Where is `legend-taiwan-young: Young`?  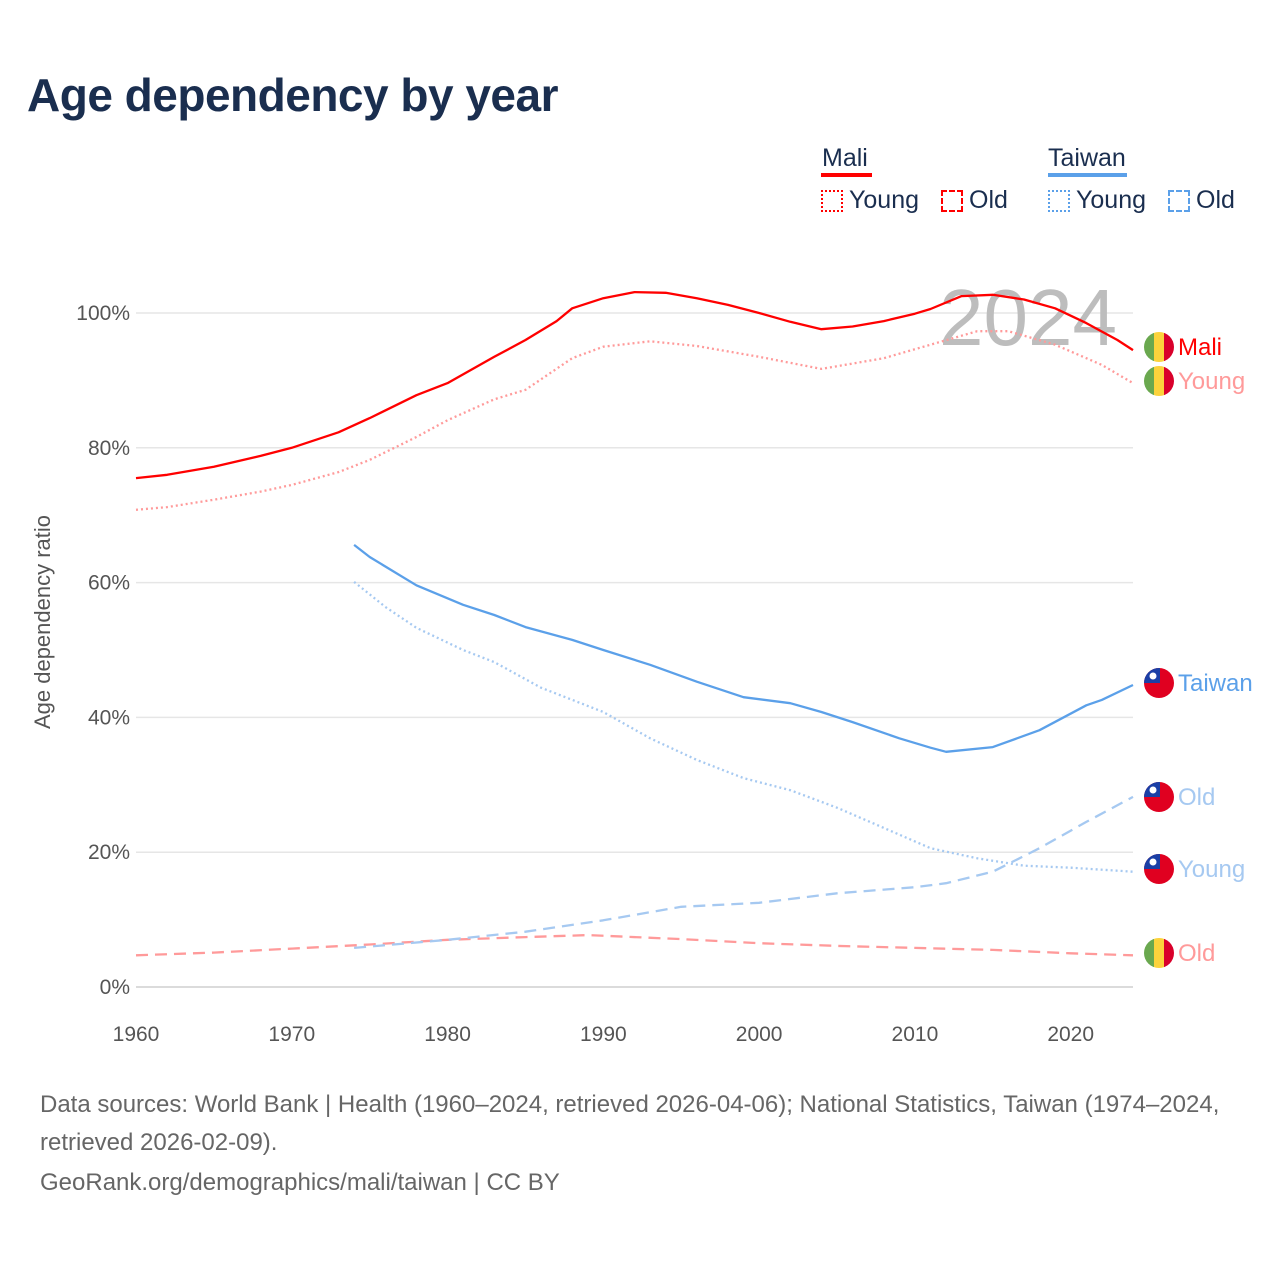 legend-taiwan-young: Young is located at coordinates (1097, 200).